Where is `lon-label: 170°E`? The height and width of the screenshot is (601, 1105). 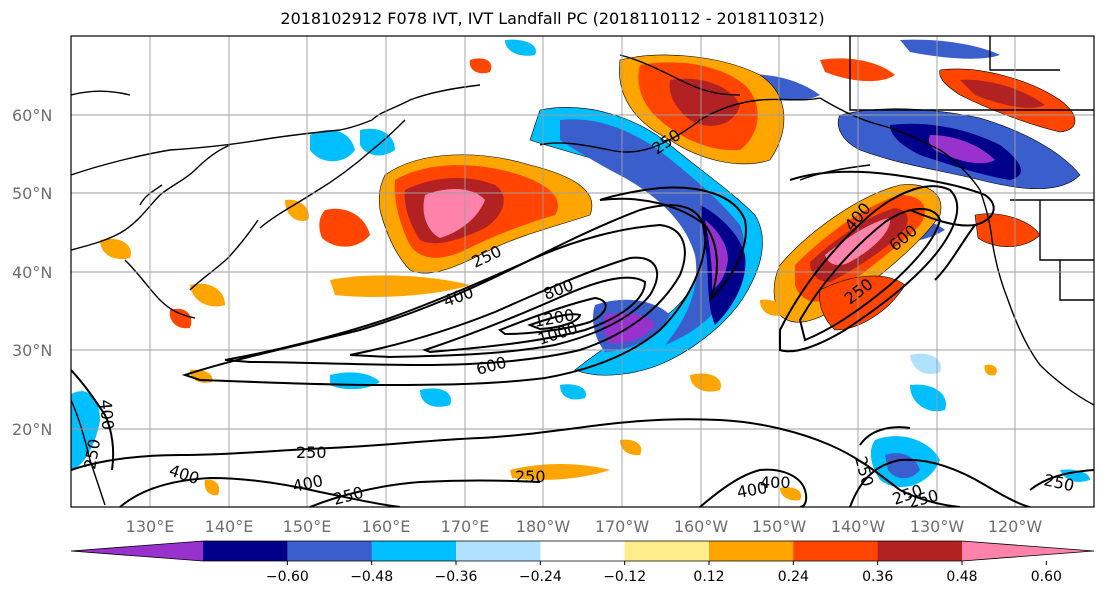 lon-label: 170°E is located at coordinates (465, 526).